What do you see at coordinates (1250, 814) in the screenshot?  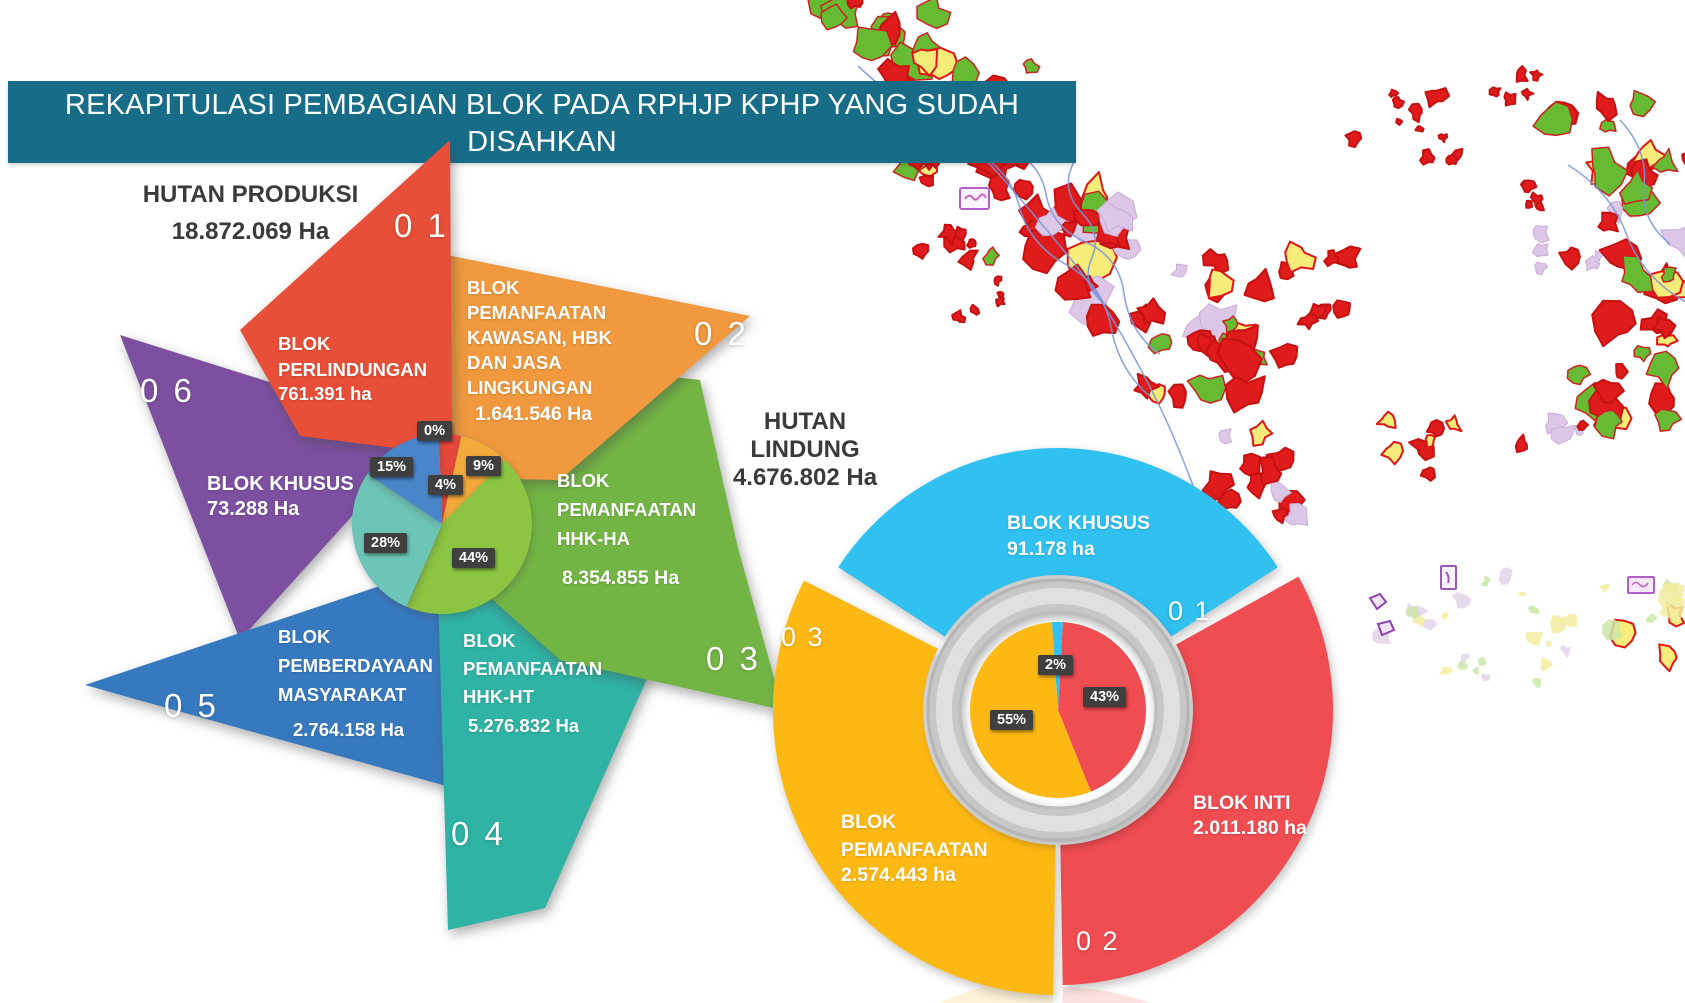 I see `label-blok-inti: BLOK INTI 2.011.180 ha` at bounding box center [1250, 814].